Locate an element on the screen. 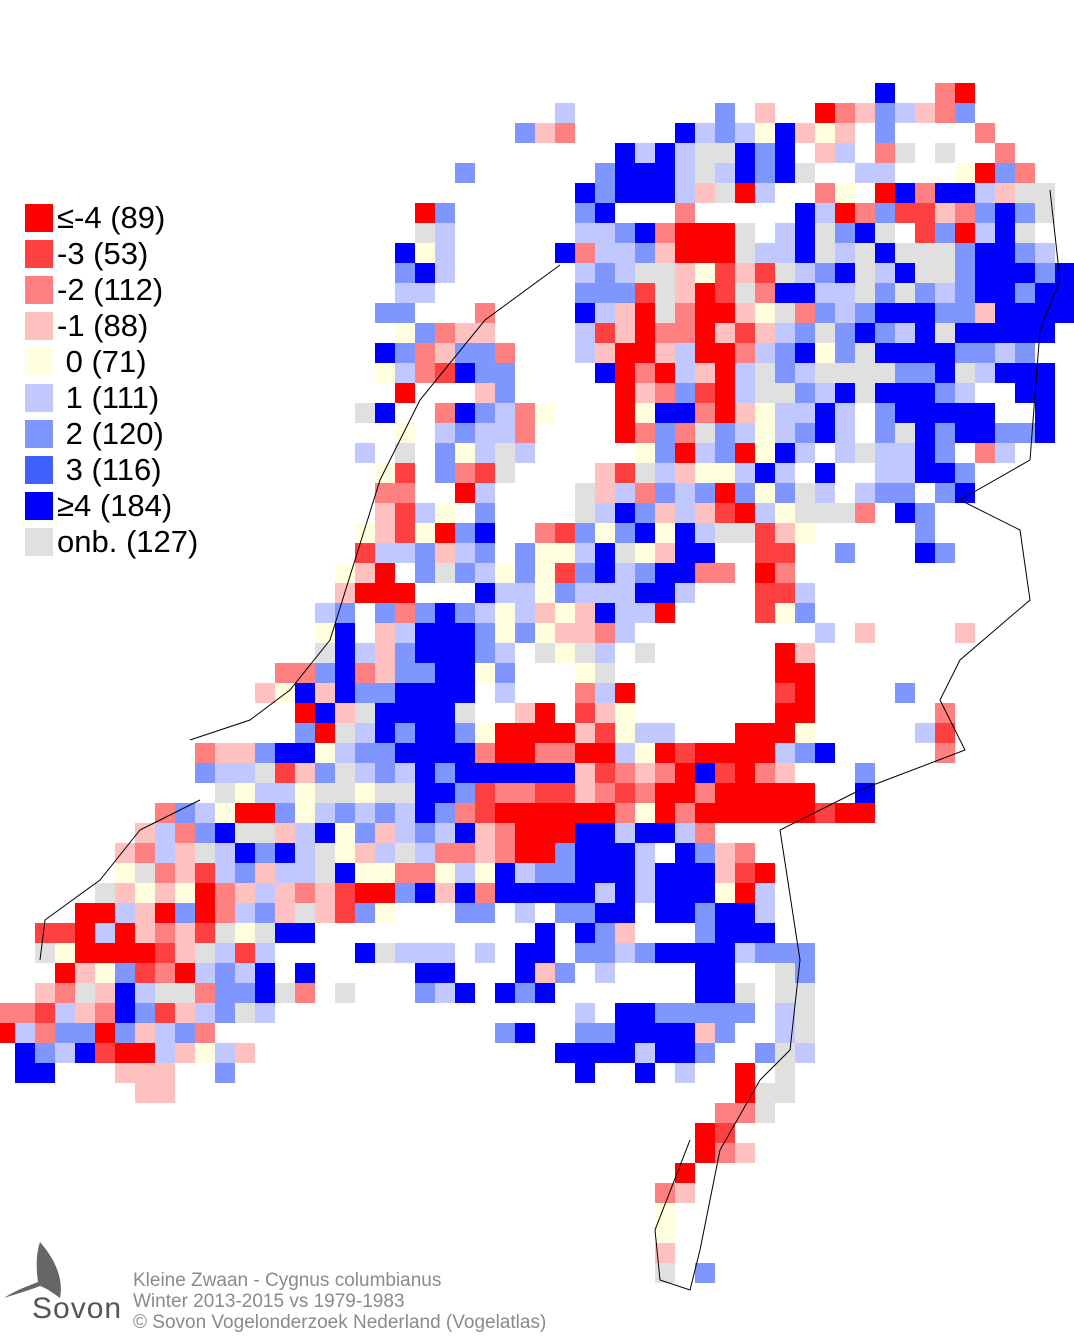 The image size is (1074, 1340). swallow-icon is located at coordinates (32, 1270).